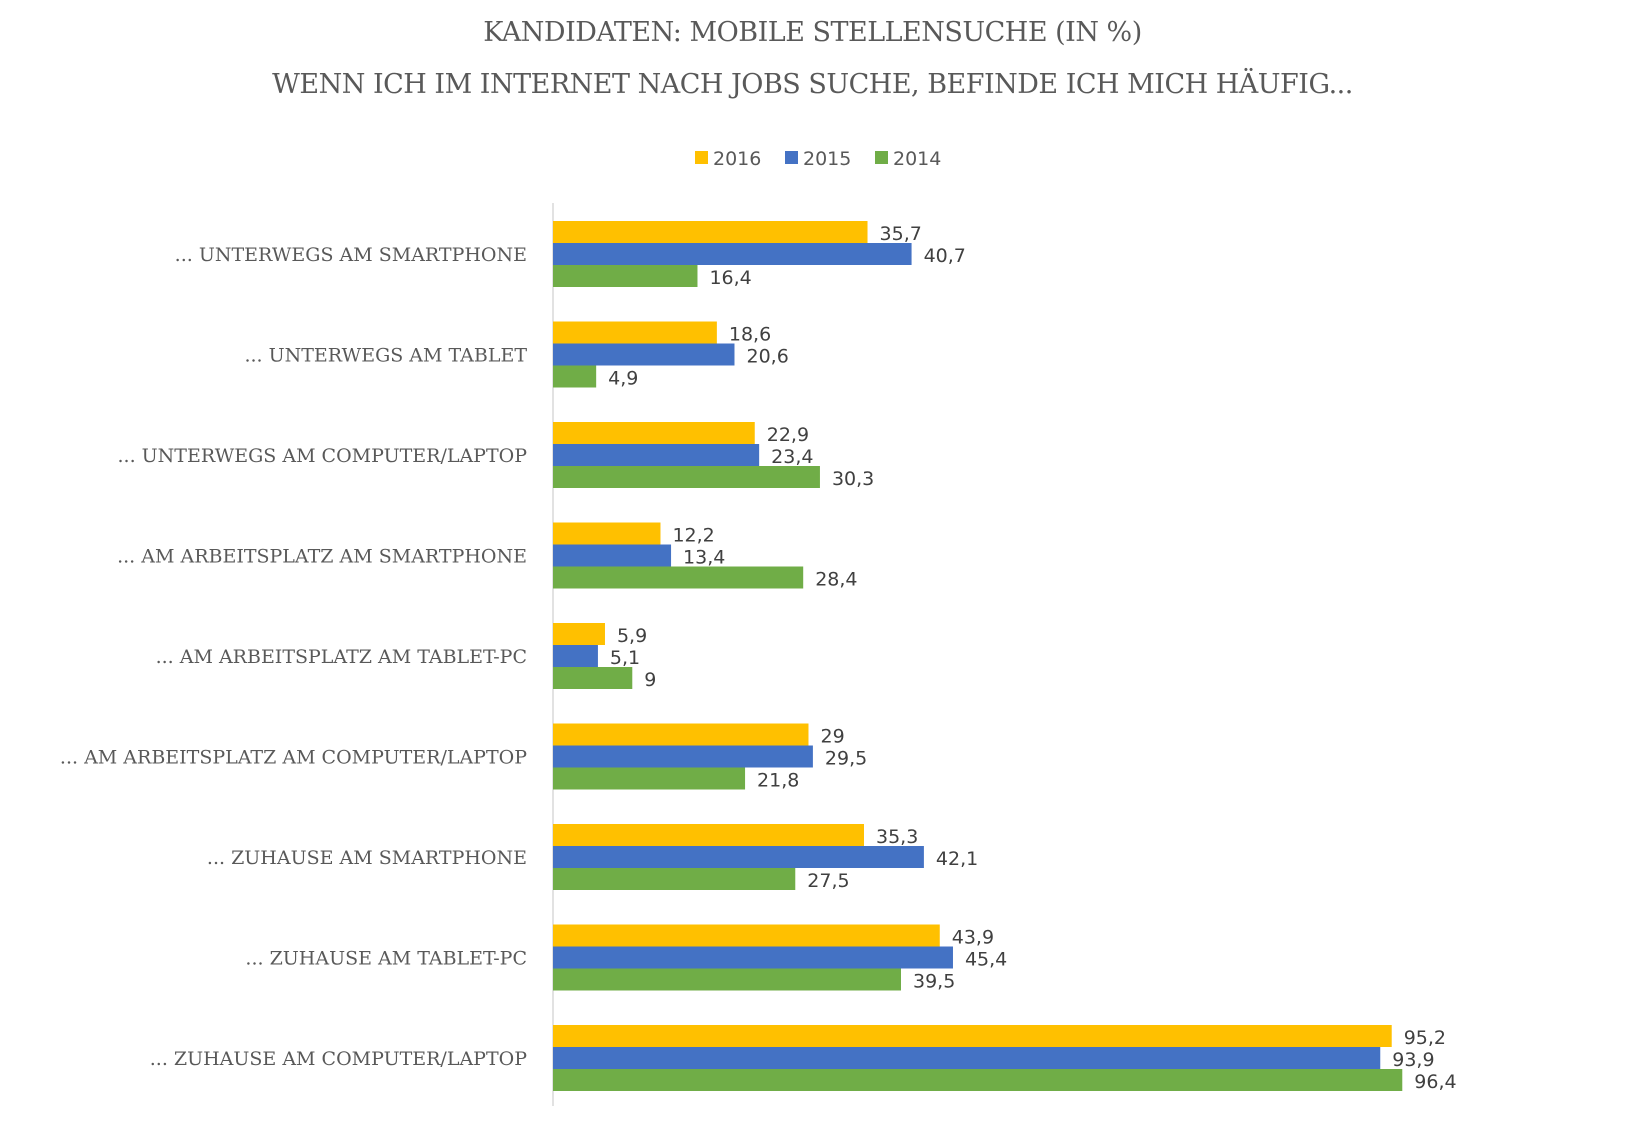 The height and width of the screenshot is (1125, 1625). Describe the element at coordinates (650, 680) in the screenshot. I see `data-label-2014: 9` at that location.